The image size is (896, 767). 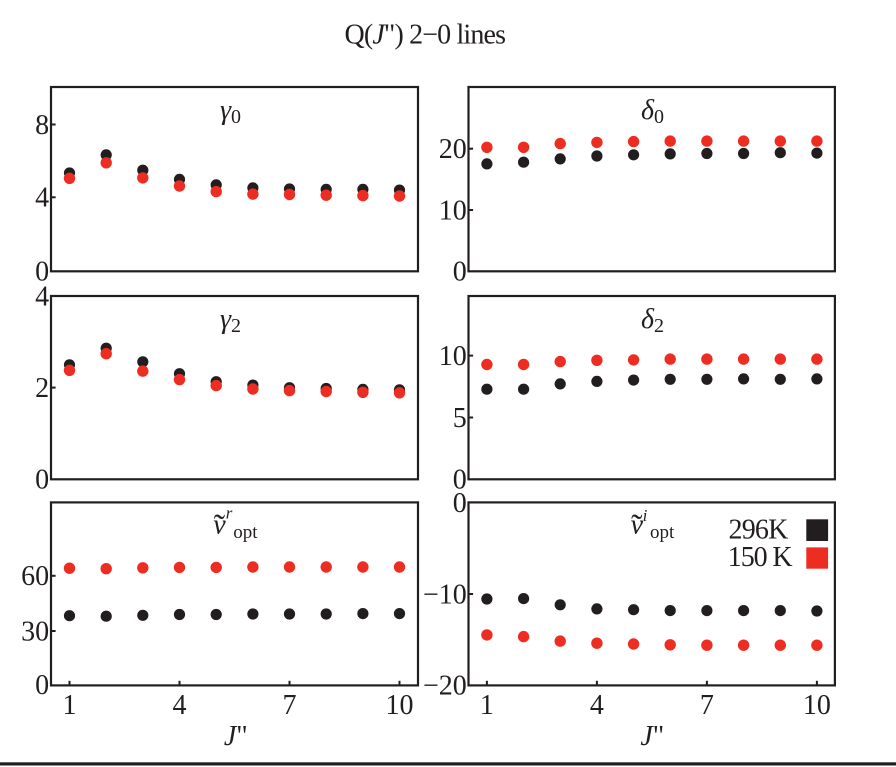 What do you see at coordinates (760, 557) in the screenshot?
I see `svg-text: 150 K` at bounding box center [760, 557].